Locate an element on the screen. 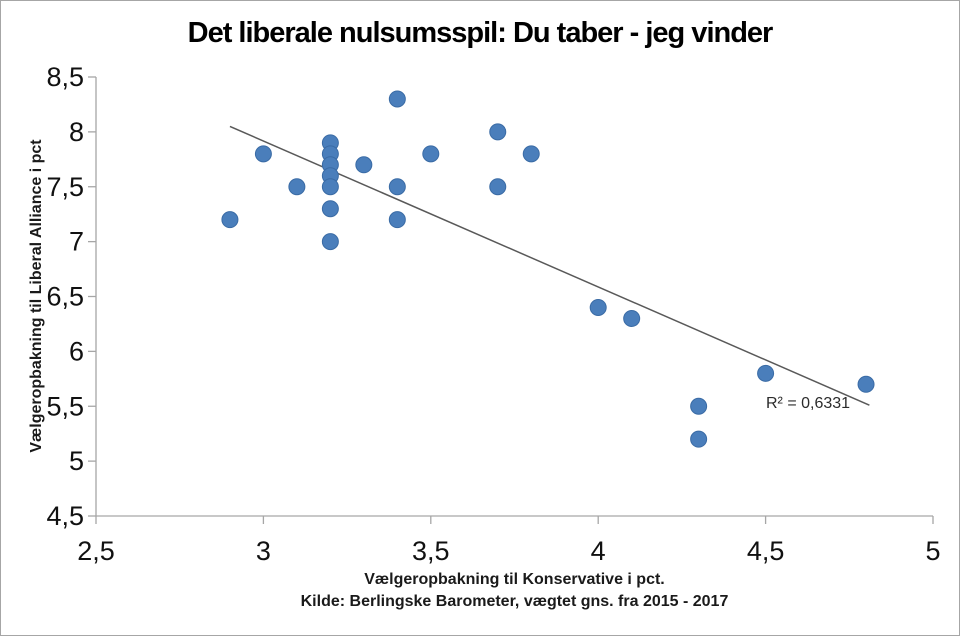  y-tick-label: 5 is located at coordinates (76, 461).